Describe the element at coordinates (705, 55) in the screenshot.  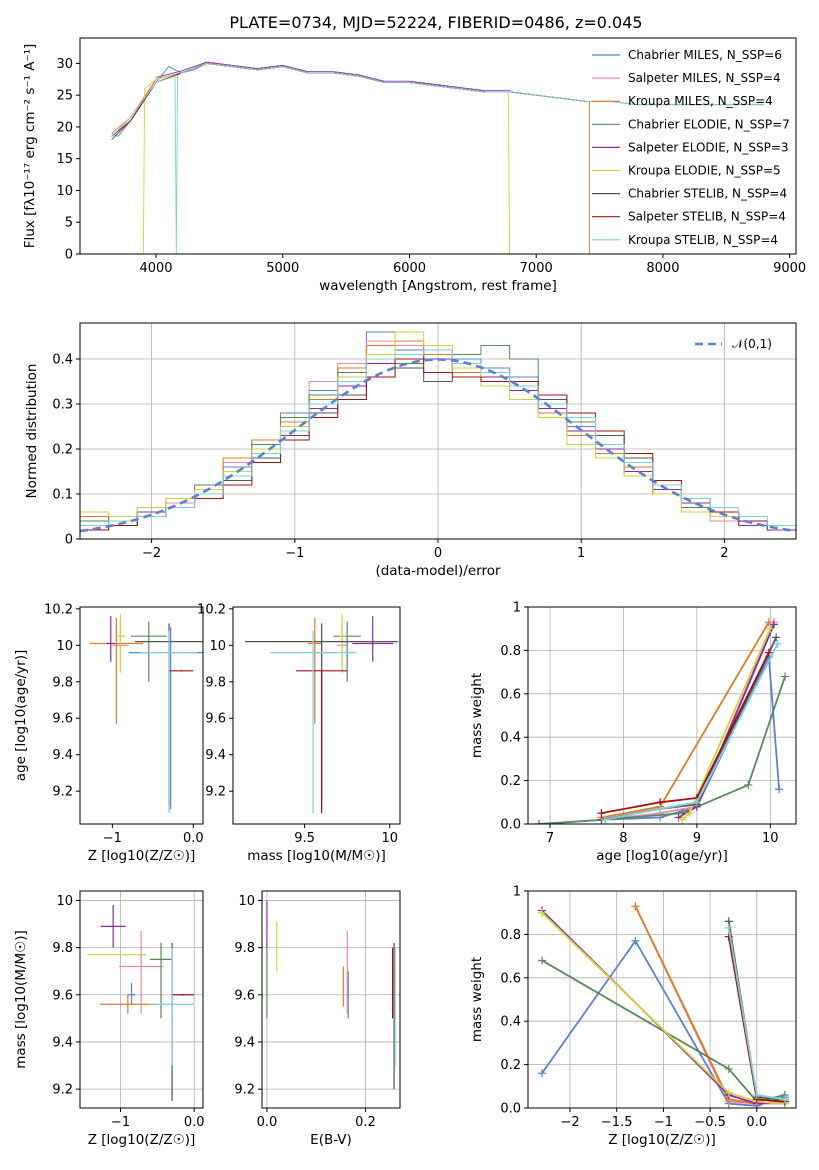
I see `legend-label: Chabrier MILES, N_SSP=6` at that location.